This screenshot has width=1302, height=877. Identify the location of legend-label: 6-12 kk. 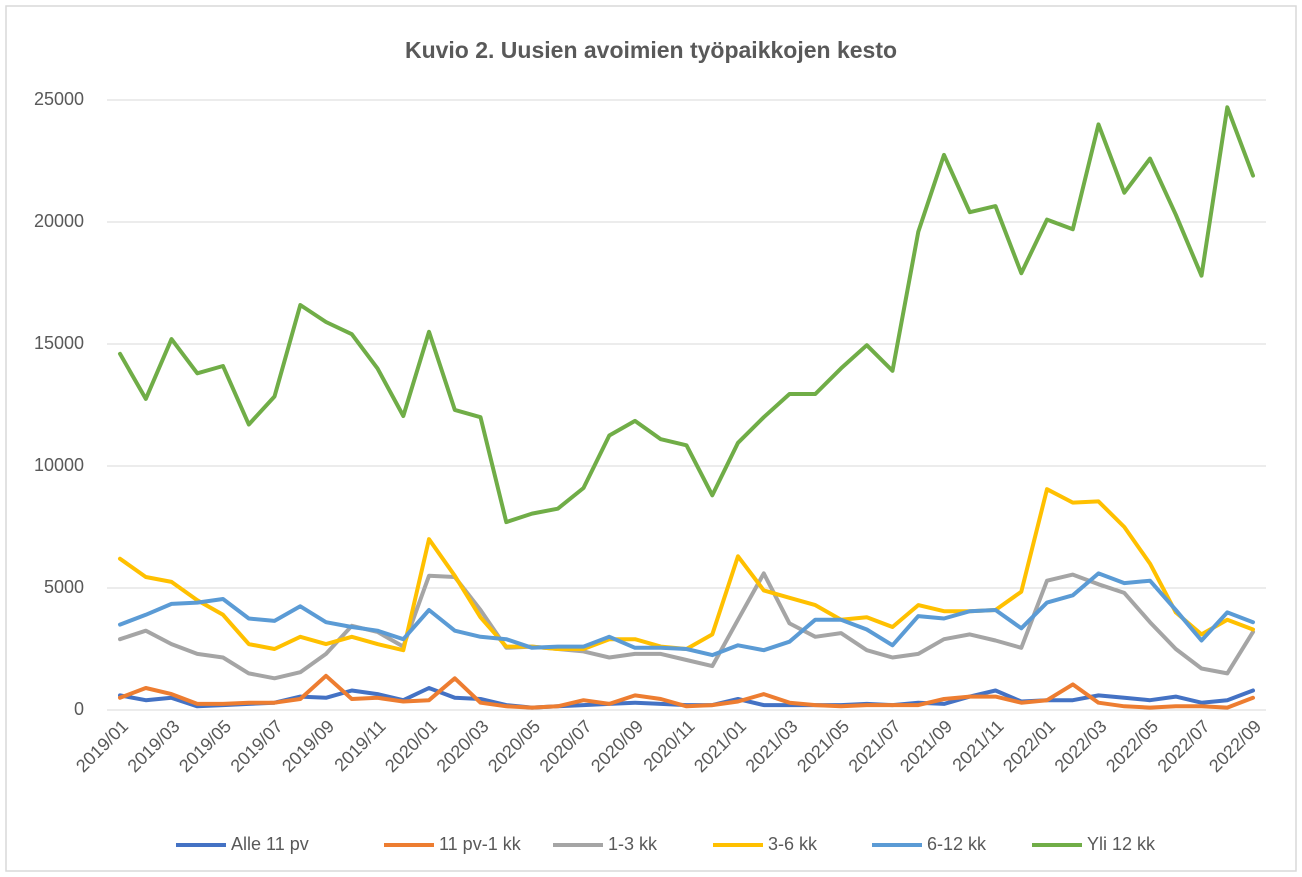
(957, 844).